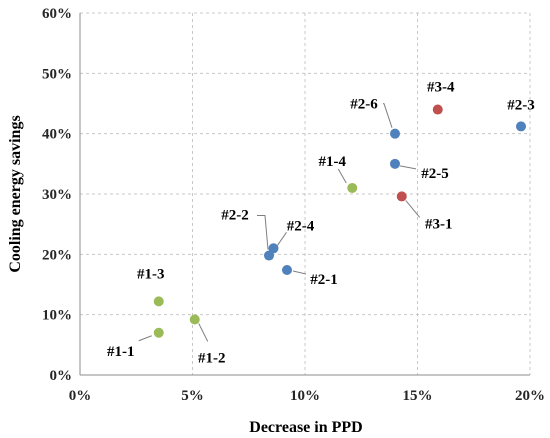 Image resolution: width=550 pixels, height=438 pixels. Describe the element at coordinates (151, 274) in the screenshot. I see `label-p1-3: #1-3` at that location.